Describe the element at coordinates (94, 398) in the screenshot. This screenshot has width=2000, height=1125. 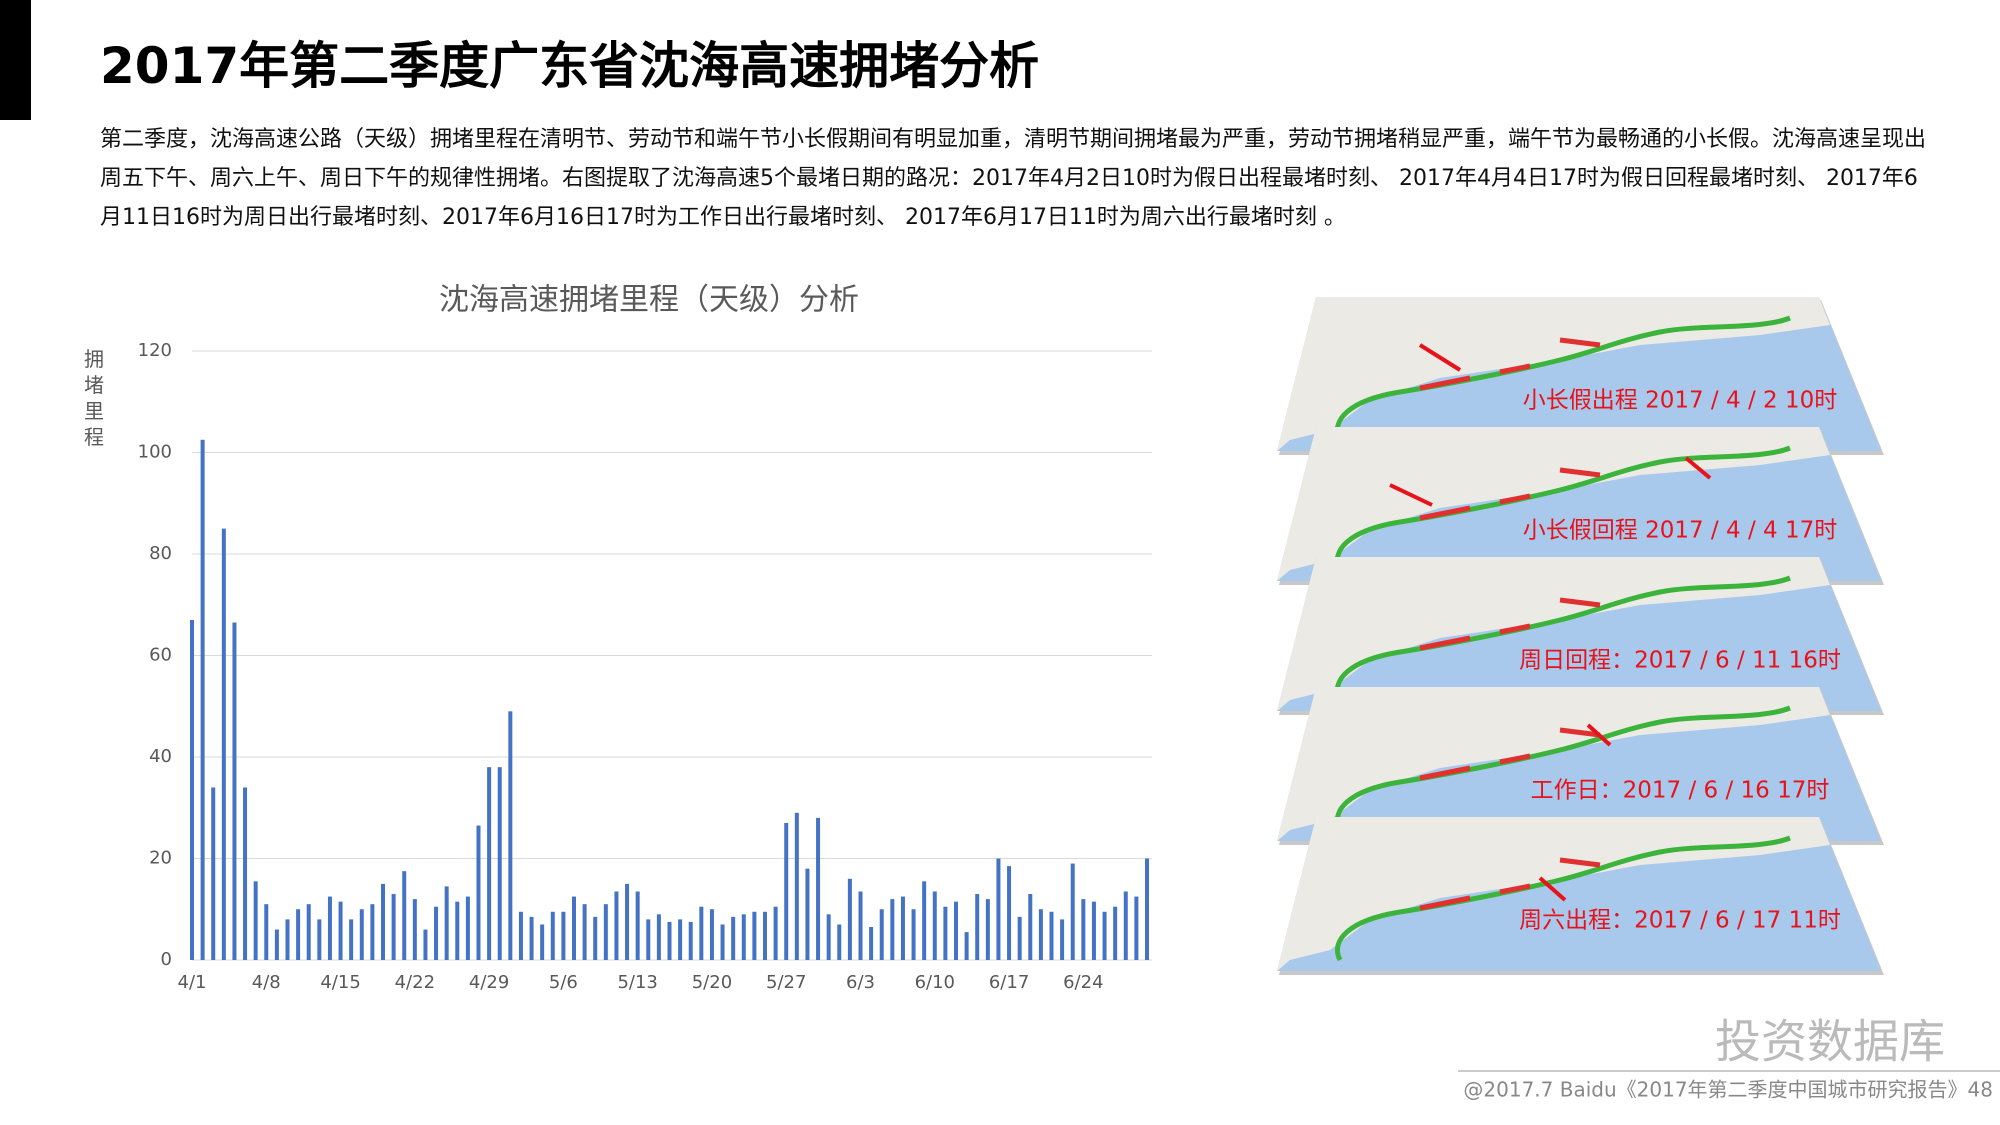
I see `y-axis-label: 拥堵里程` at that location.